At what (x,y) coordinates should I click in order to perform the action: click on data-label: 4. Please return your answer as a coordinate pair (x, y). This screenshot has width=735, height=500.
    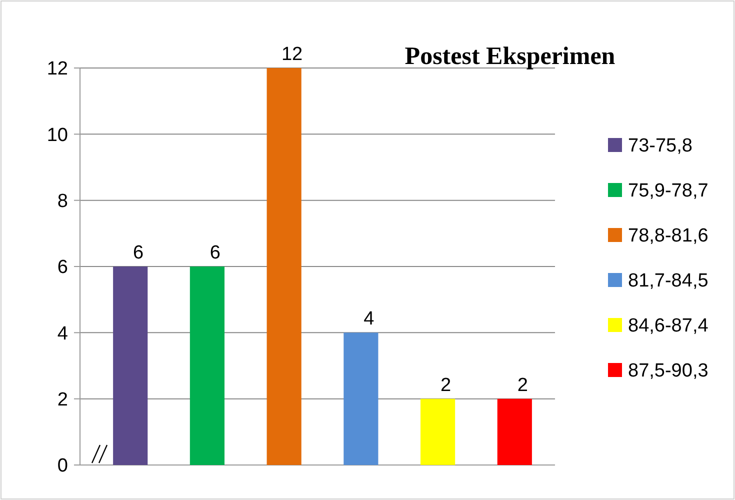
    Looking at the image, I should click on (369, 319).